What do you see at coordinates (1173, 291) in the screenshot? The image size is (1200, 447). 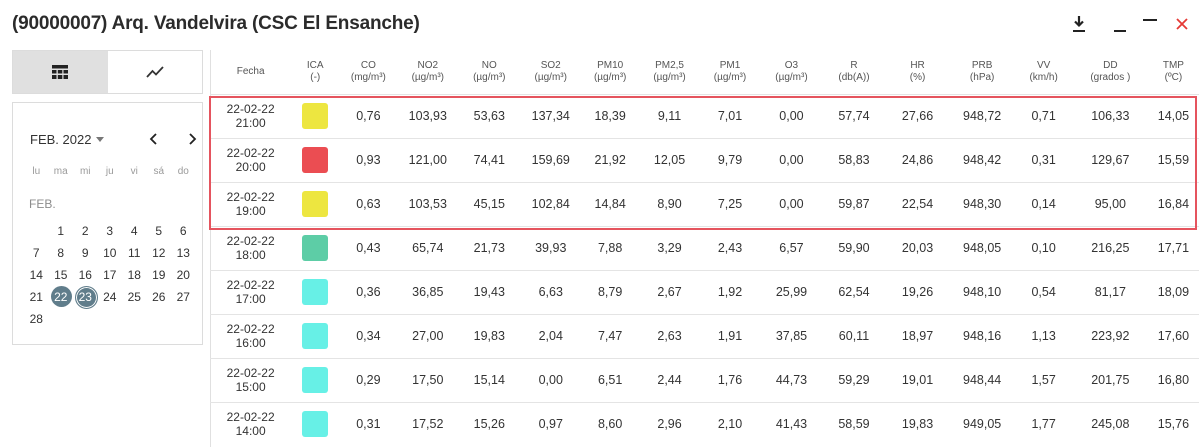 I see `value-cell: 18,09` at bounding box center [1173, 291].